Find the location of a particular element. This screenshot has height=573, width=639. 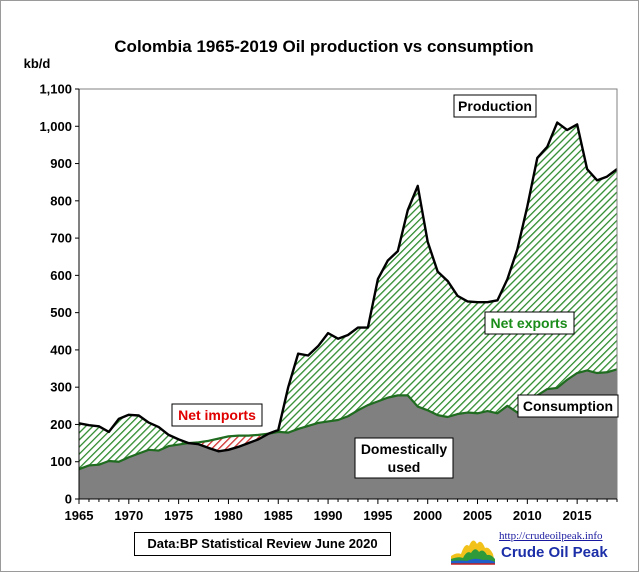

x-tick-label: 1980 is located at coordinates (228, 515).